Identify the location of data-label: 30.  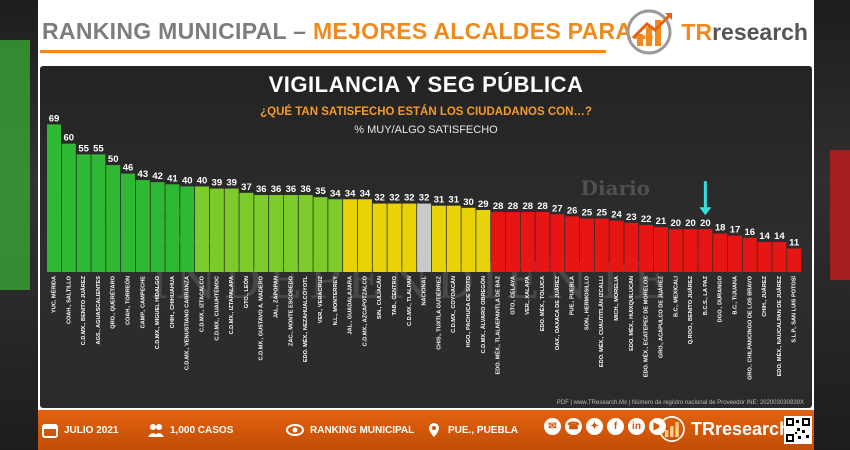
(468, 202).